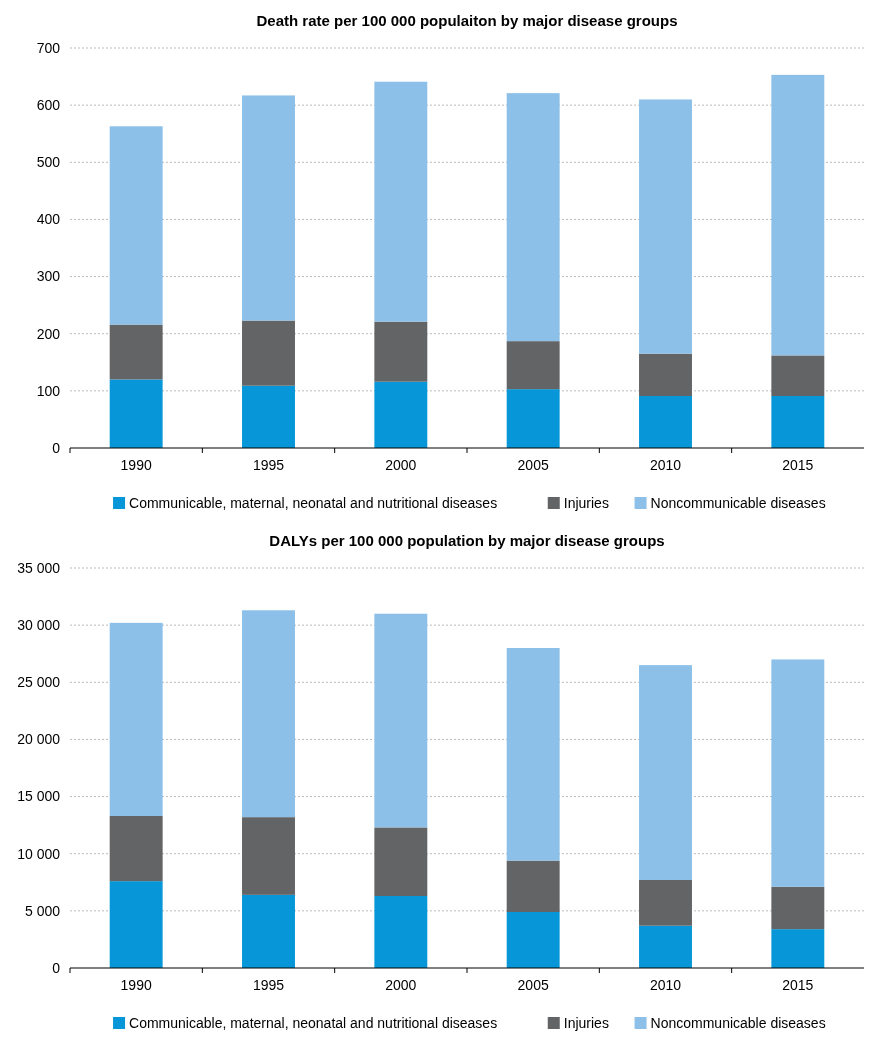  What do you see at coordinates (39, 739) in the screenshot?
I see `y-tick-label: 20 000` at bounding box center [39, 739].